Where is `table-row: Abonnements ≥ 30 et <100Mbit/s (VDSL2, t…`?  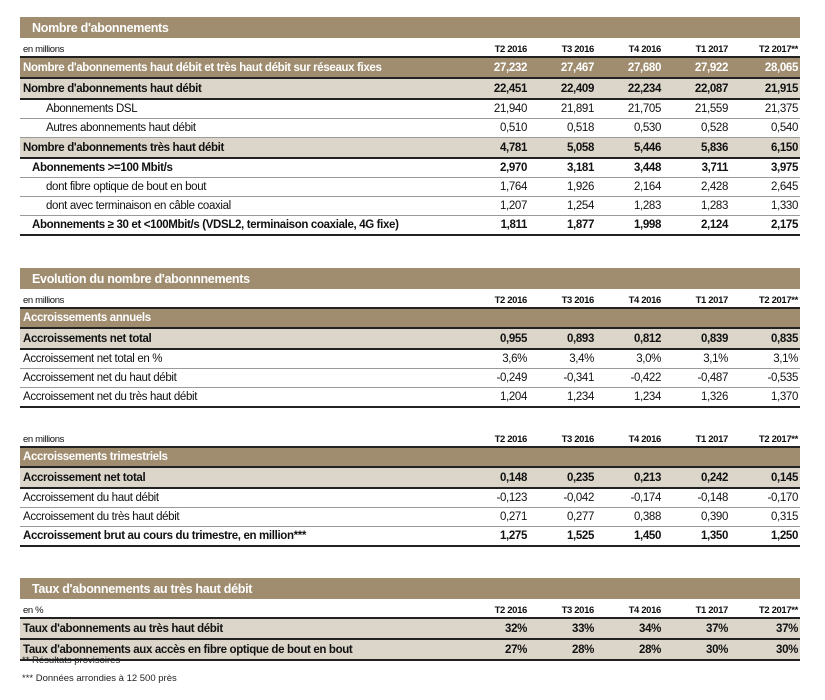 table-row: Abonnements ≥ 30 et <100Mbit/s (VDSL2, t… is located at coordinates (410, 226).